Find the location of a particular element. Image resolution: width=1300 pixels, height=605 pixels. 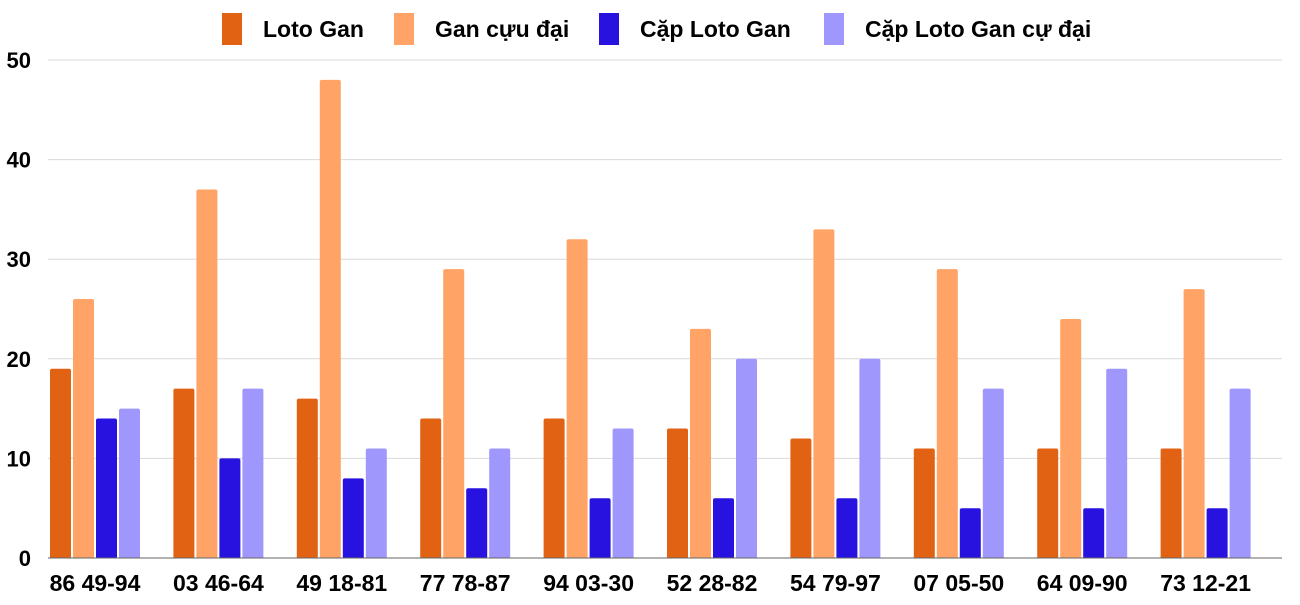

x-tick-label: 73 12-21 is located at coordinates (1205, 583).